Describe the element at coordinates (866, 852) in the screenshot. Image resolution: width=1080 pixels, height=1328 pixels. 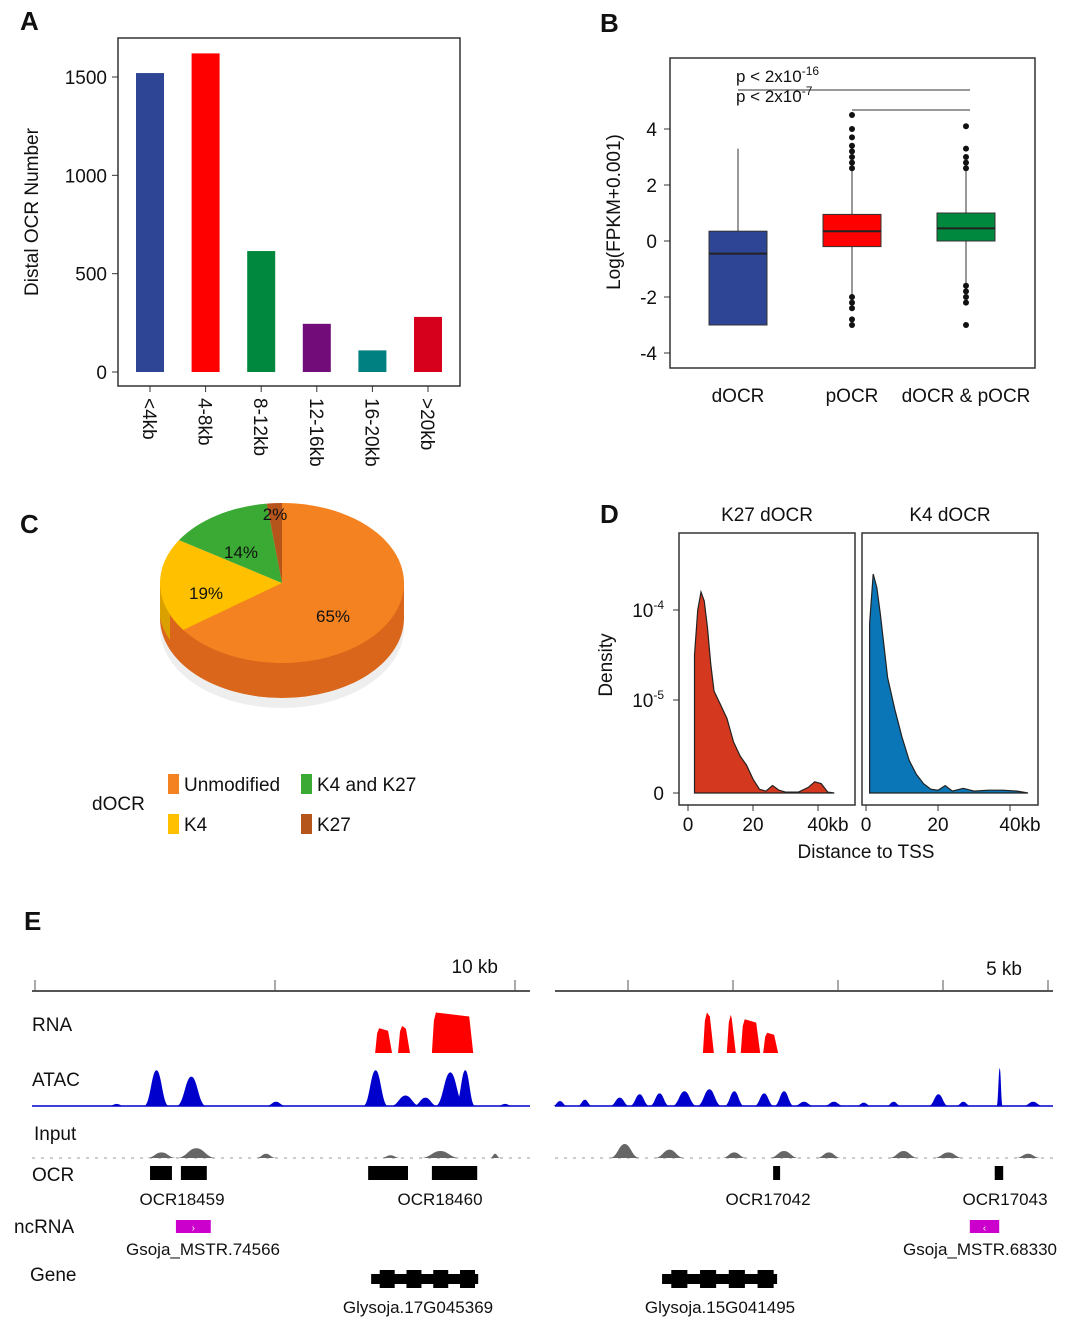
I see `x-axis-label: Distance to TSS` at that location.